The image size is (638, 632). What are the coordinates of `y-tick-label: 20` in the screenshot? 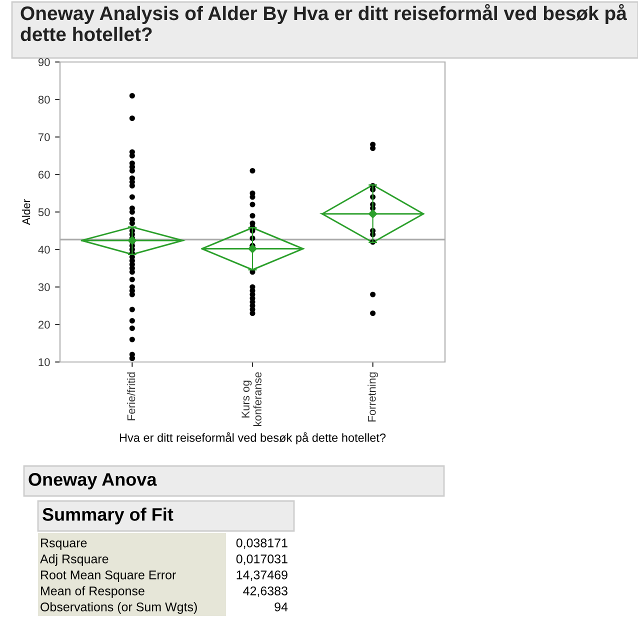 It's located at (44, 324).